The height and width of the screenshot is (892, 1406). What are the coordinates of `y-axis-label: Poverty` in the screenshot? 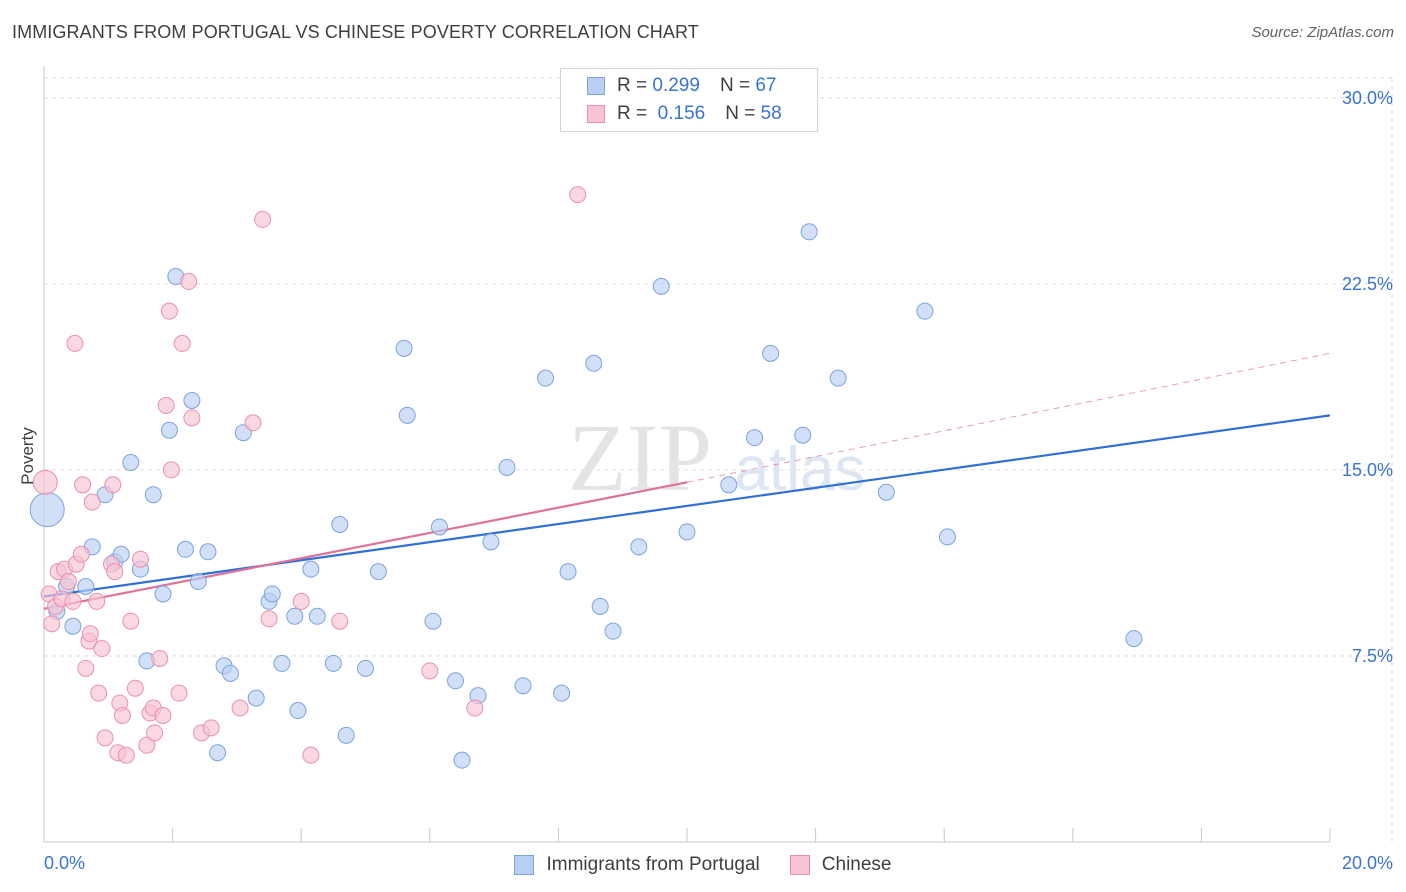 It's located at (27, 456).